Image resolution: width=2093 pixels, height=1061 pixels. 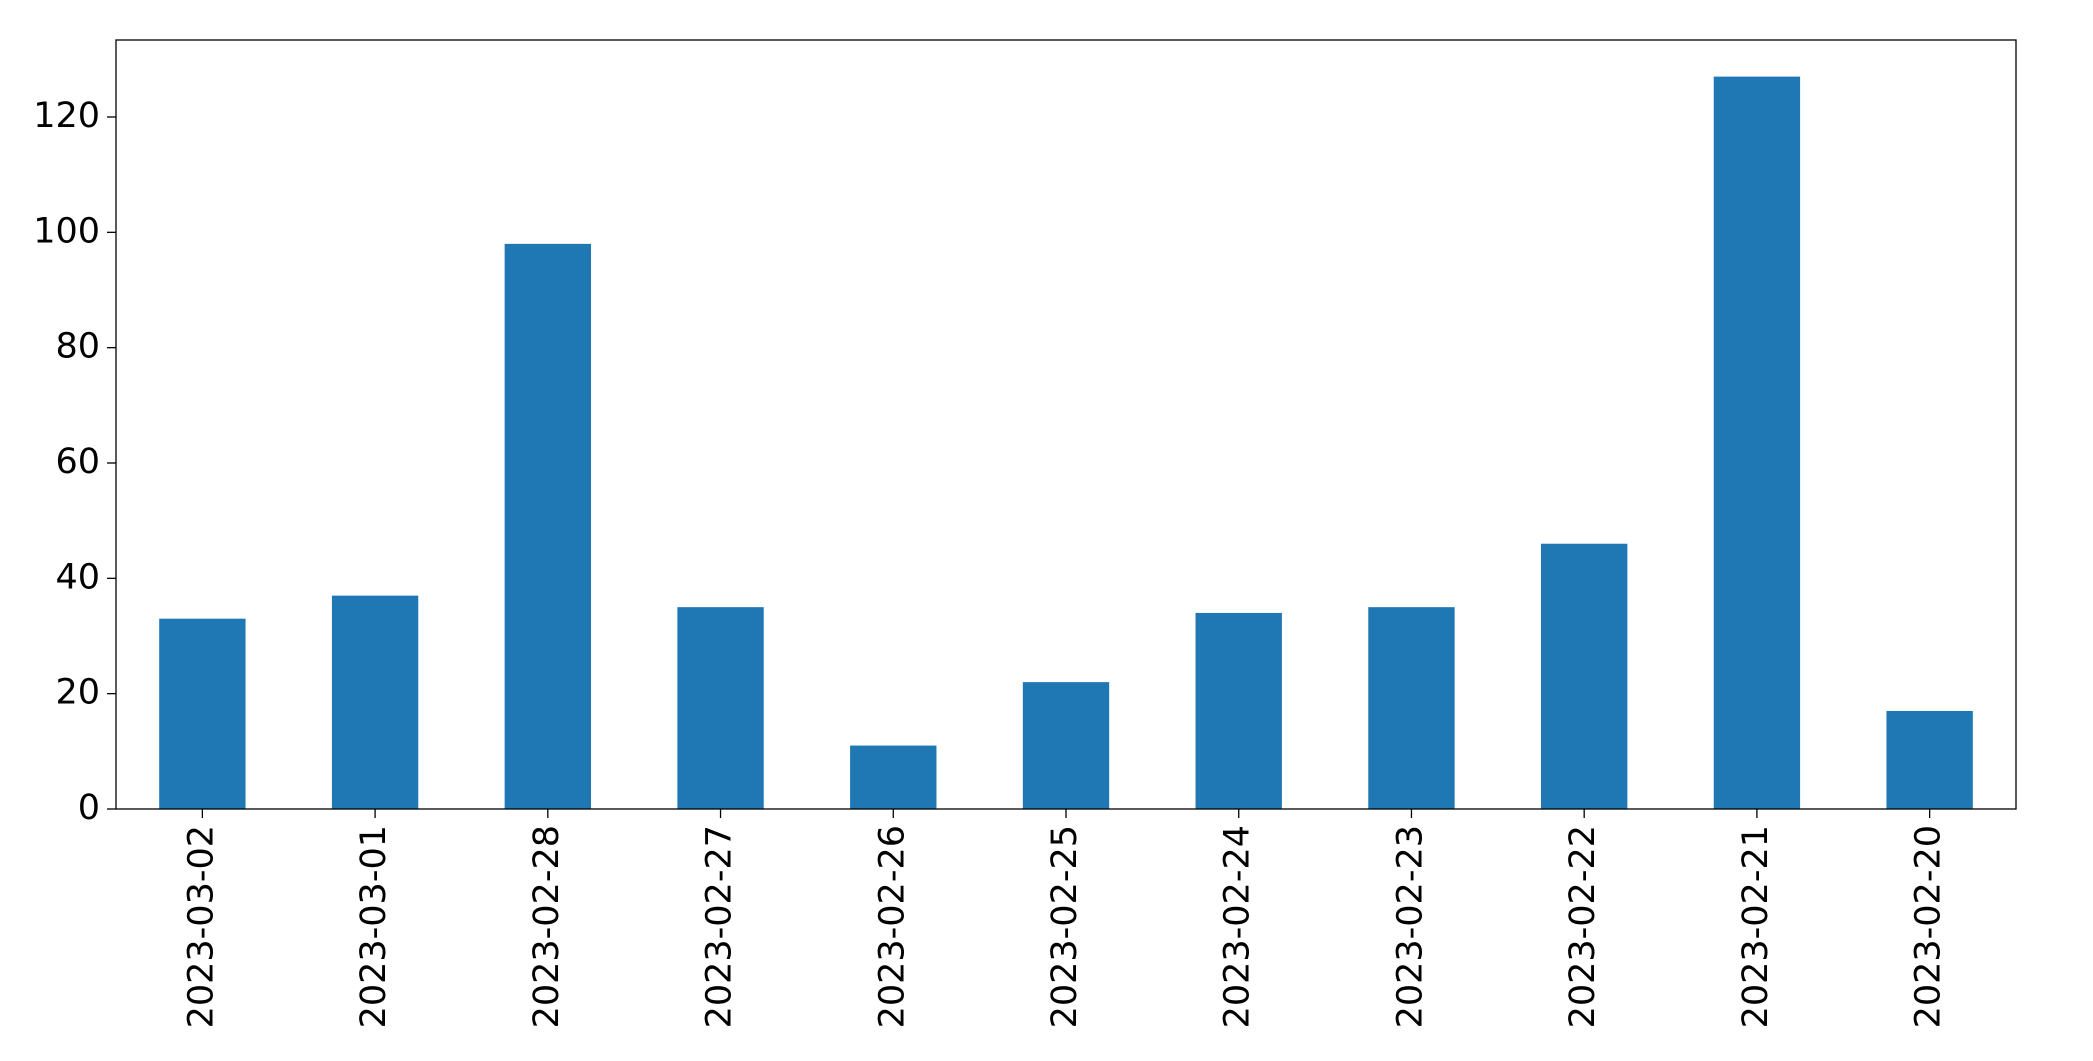 What do you see at coordinates (1065, 926) in the screenshot?
I see `x-tick-label: 2023-02-25` at bounding box center [1065, 926].